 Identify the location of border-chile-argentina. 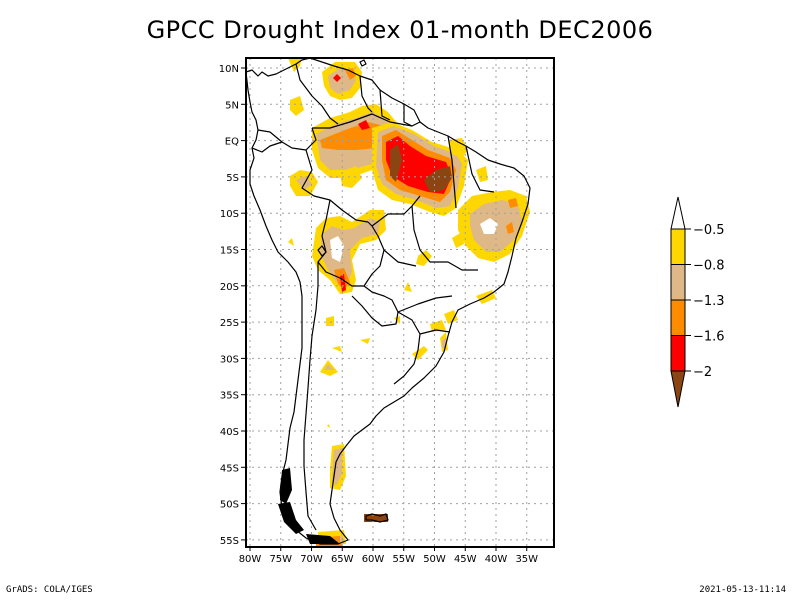
(311, 396).